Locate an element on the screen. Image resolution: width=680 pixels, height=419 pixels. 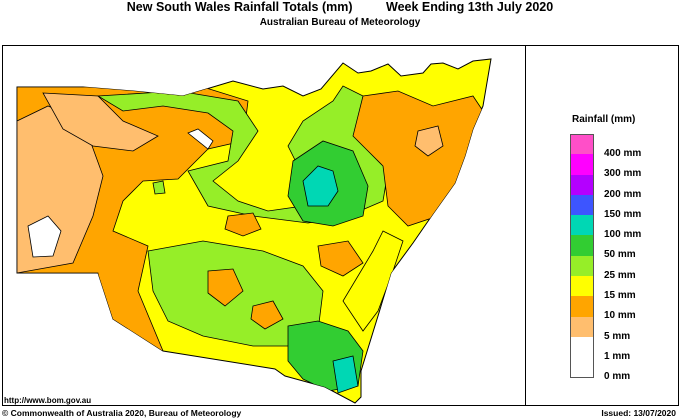
legend-label: 400 mm is located at coordinates (623, 153).